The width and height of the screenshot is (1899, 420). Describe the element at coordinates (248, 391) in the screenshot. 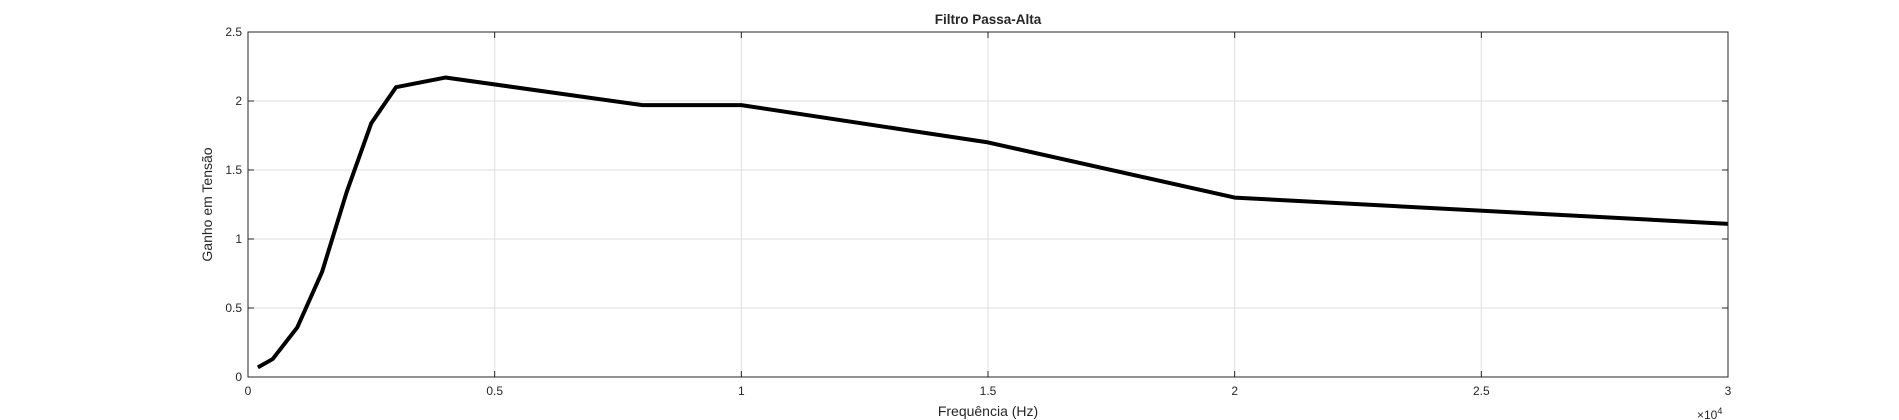

I see `x-tick-label: 0` at that location.